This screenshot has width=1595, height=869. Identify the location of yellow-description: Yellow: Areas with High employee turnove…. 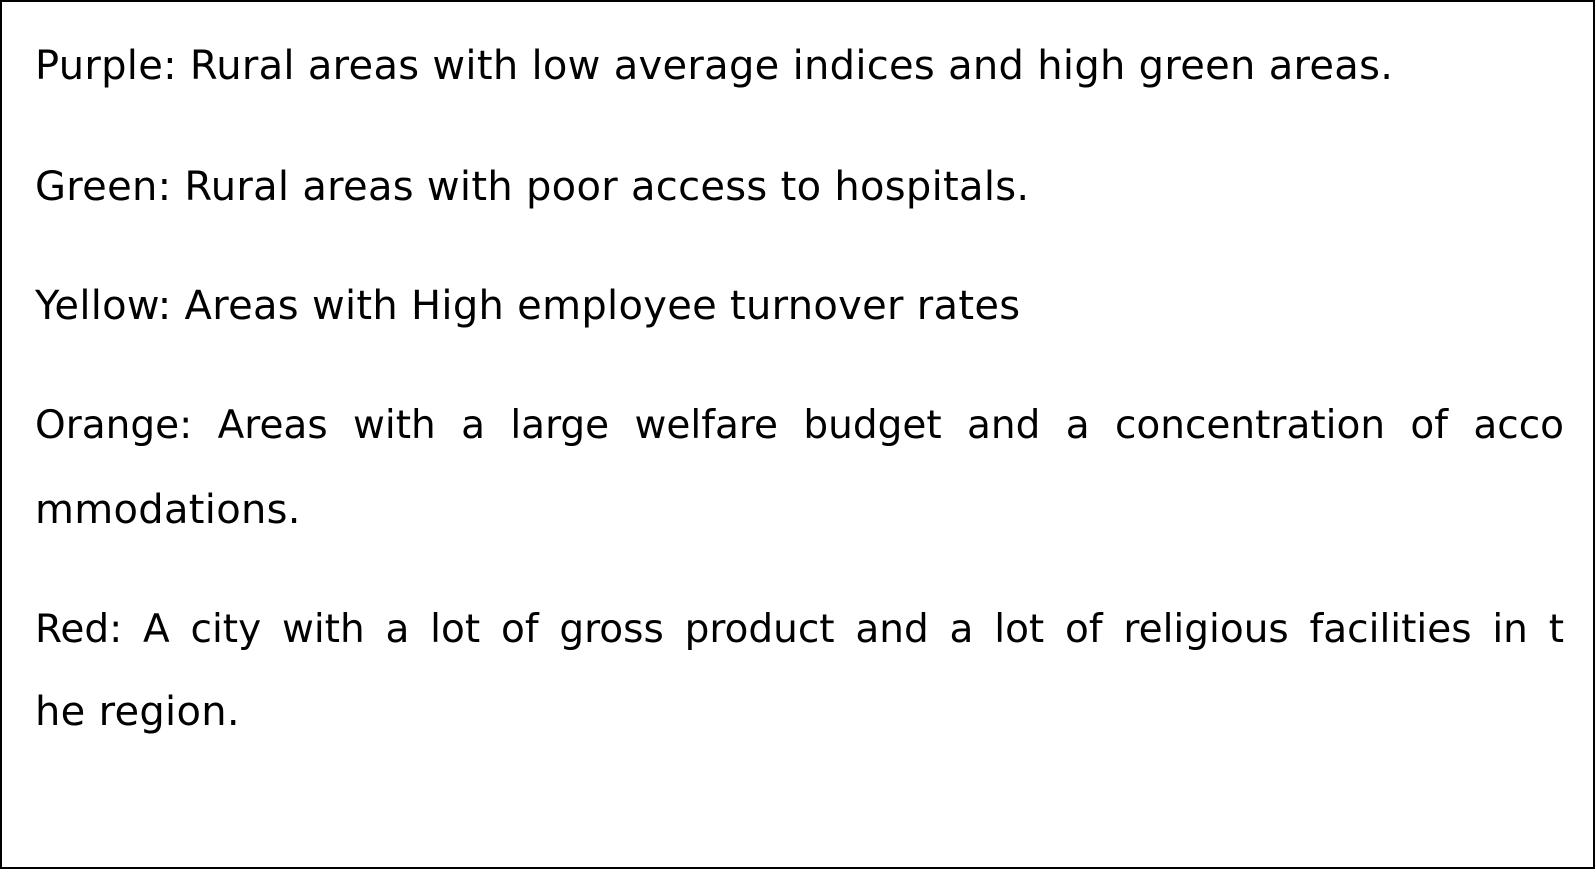
(528, 306).